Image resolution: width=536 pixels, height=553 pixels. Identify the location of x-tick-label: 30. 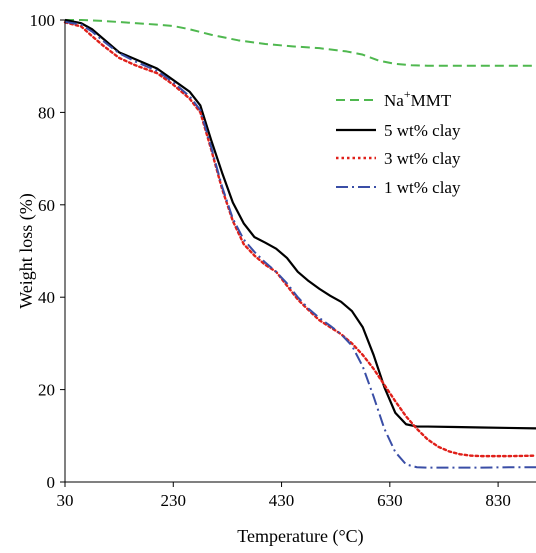
(65, 500).